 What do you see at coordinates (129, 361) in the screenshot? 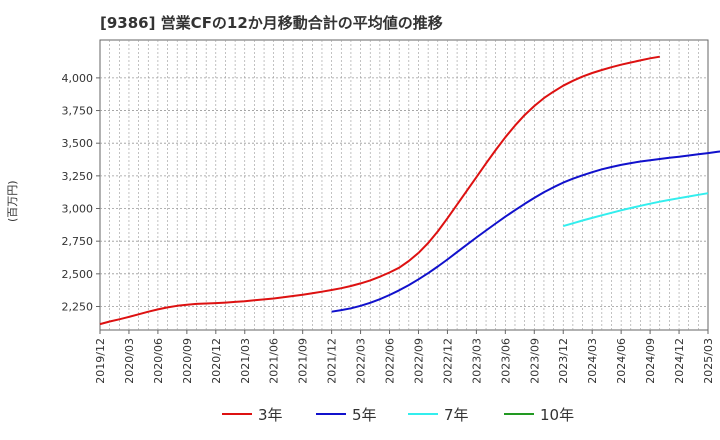
I see `x-tick-label: 2020/03` at bounding box center [129, 361].